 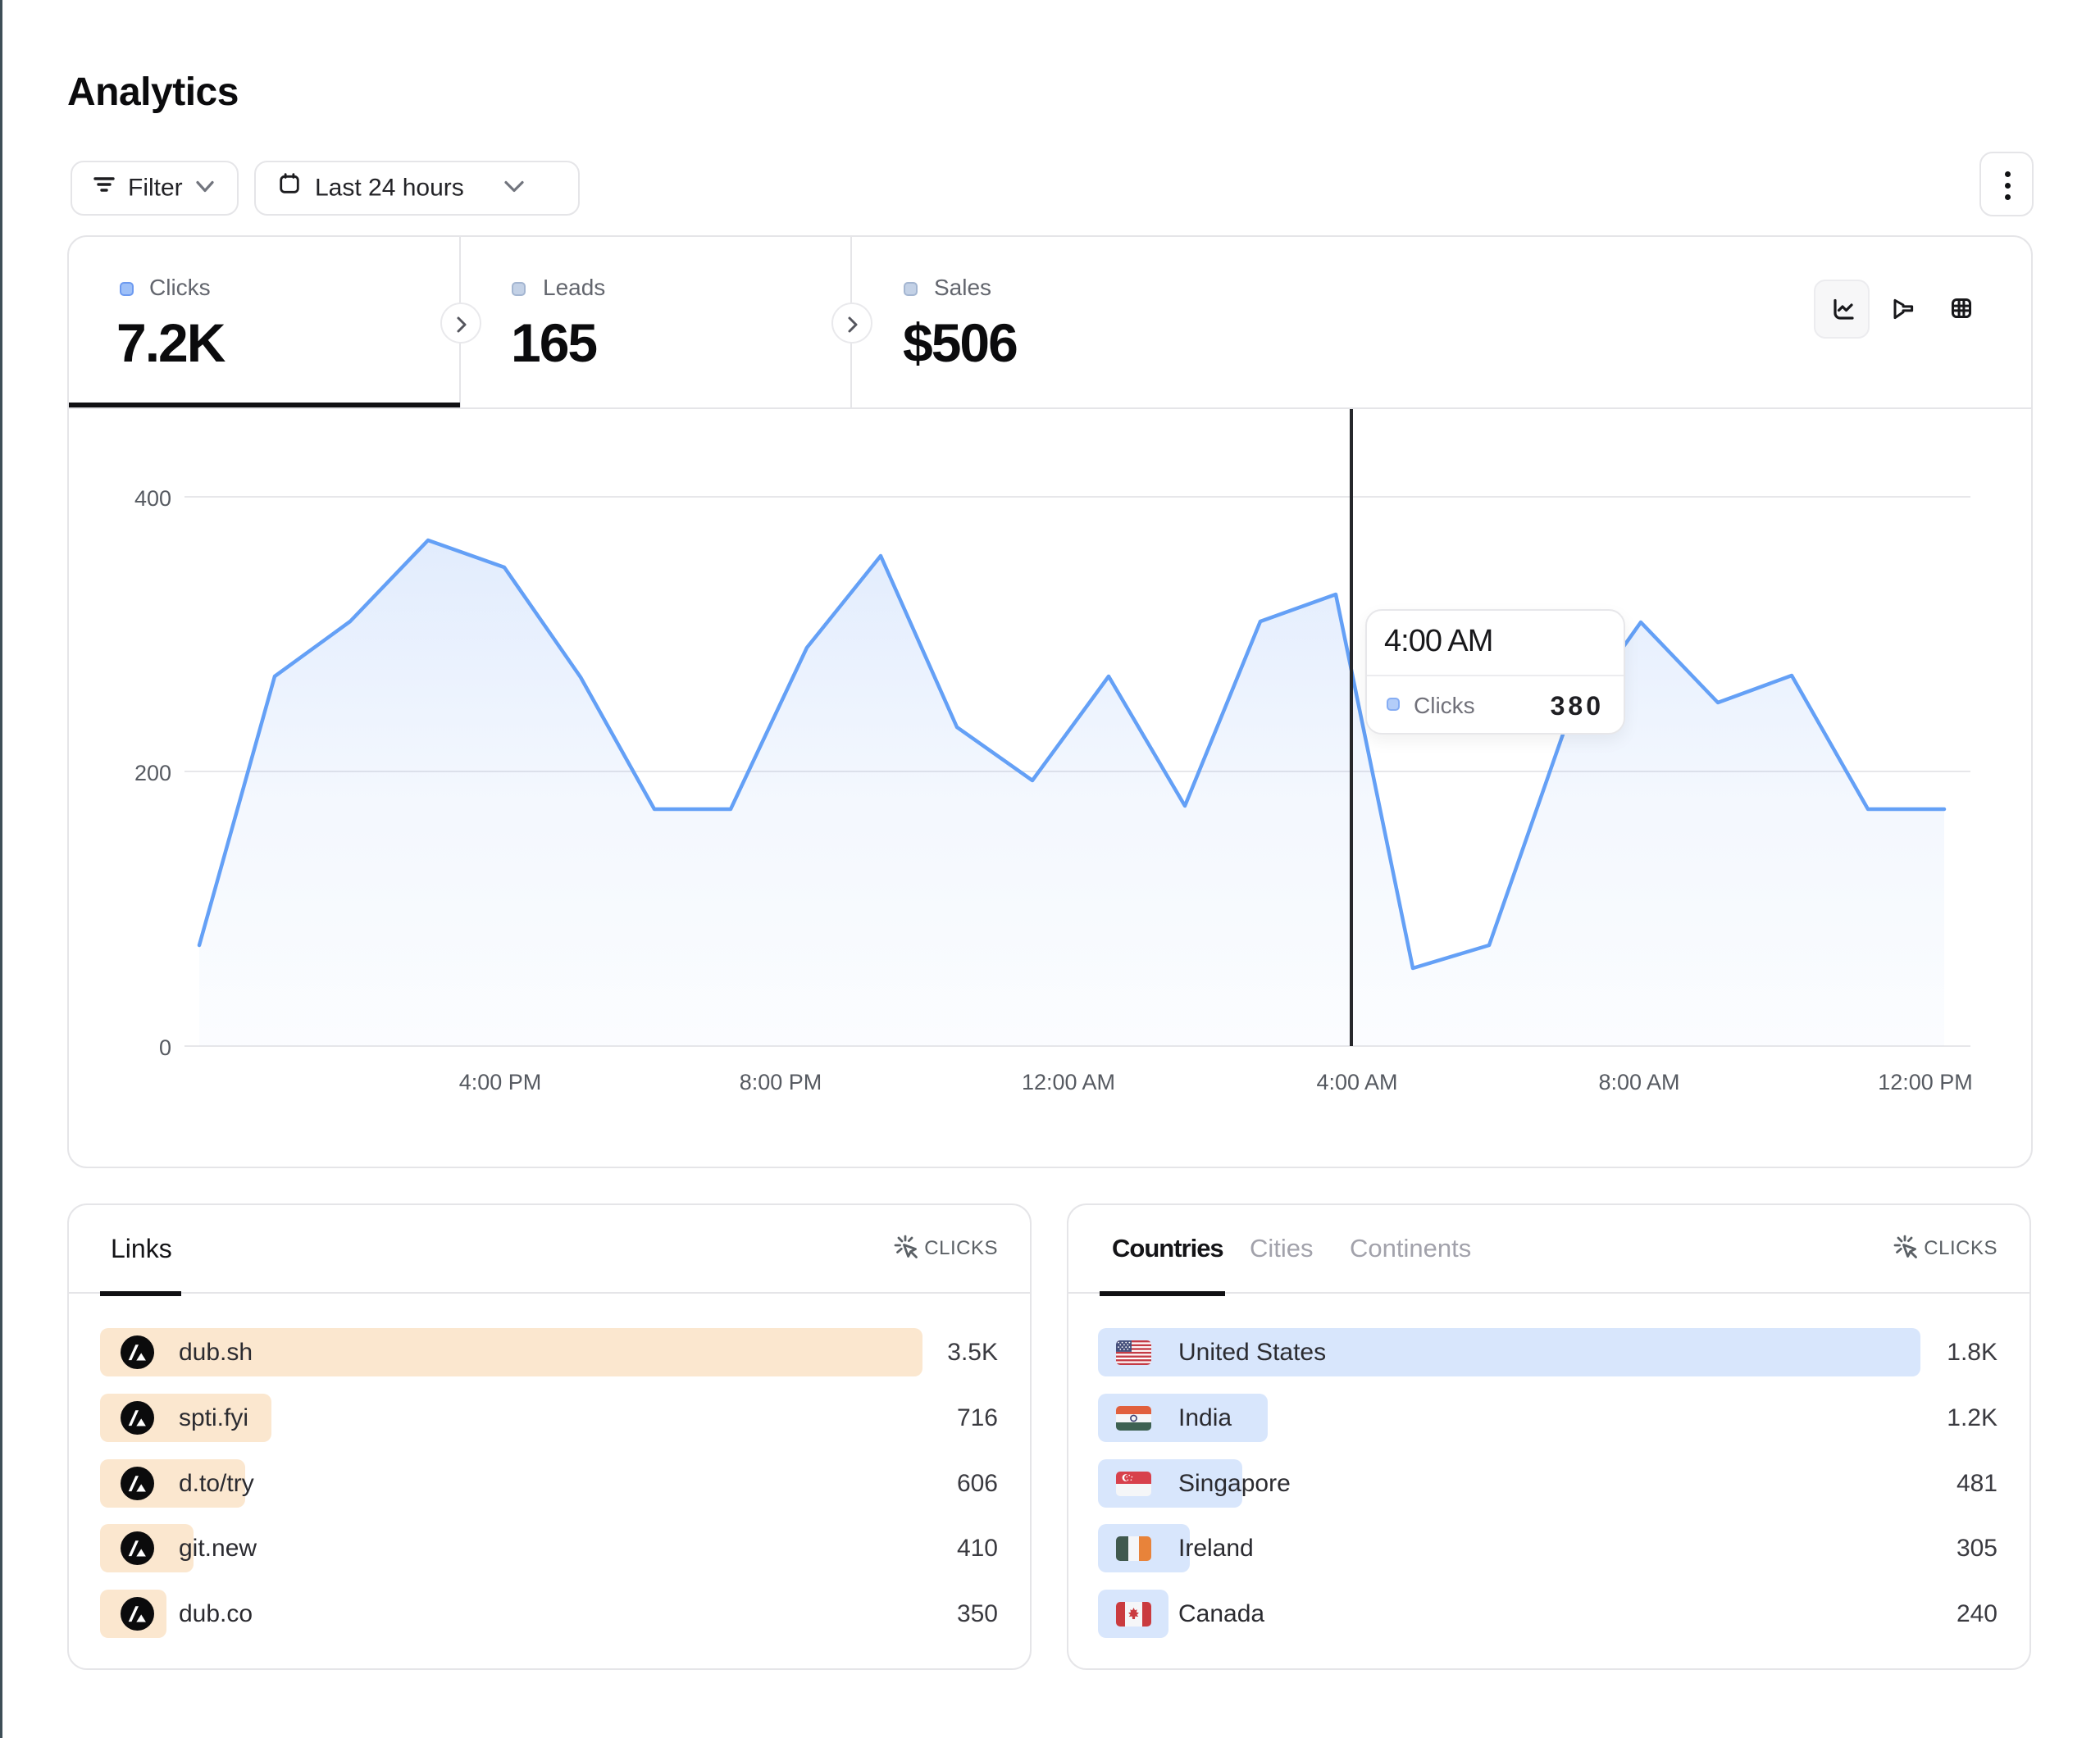 I want to click on svg-text: 4:00 PM, so click(x=500, y=1082).